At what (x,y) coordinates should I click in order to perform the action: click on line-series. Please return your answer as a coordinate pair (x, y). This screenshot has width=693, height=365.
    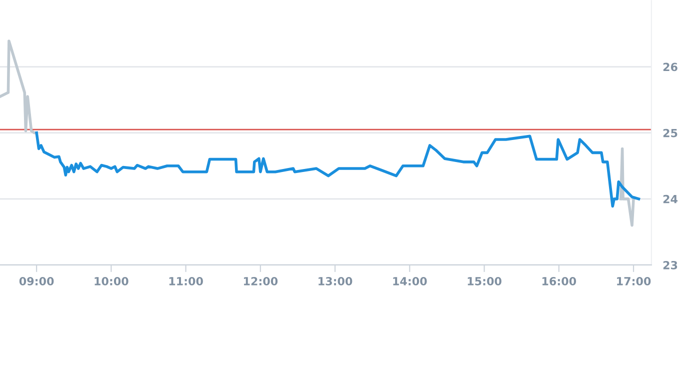
    Looking at the image, I should click on (19, 87).